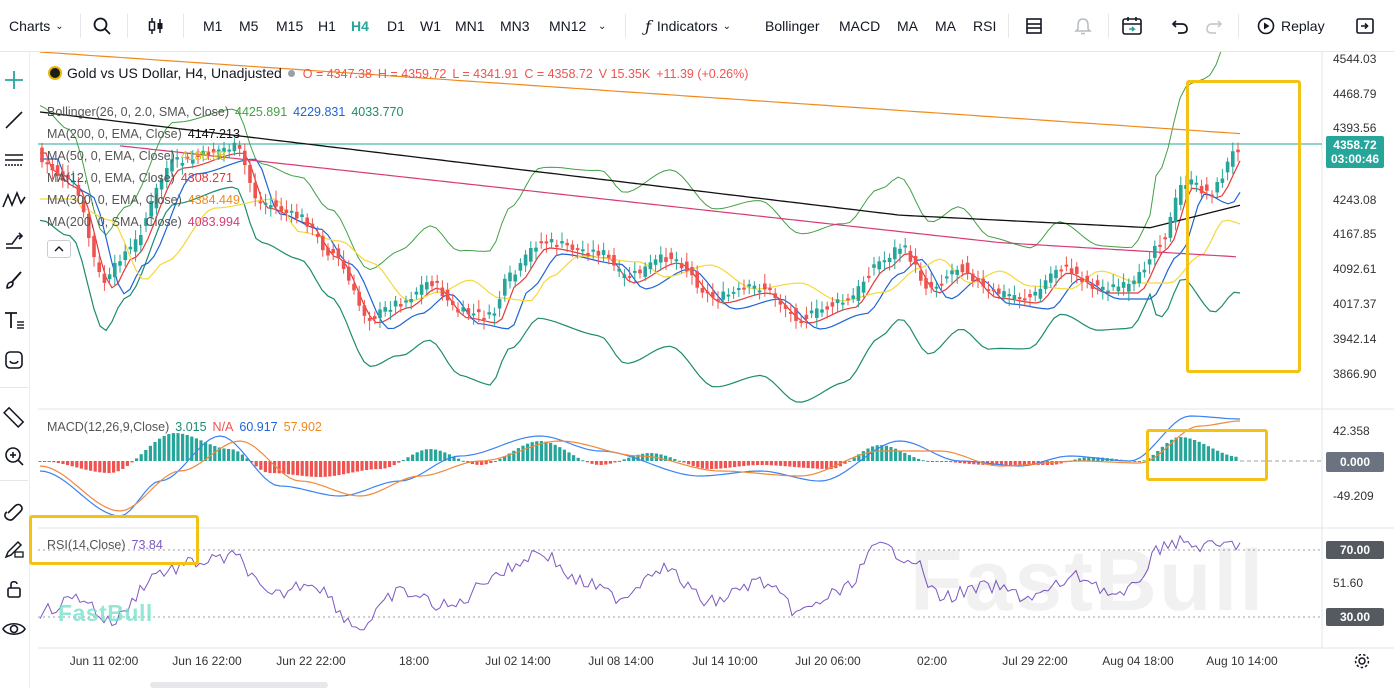  Describe the element at coordinates (1290, 26) in the screenshot. I see `replay-button: Replay` at that location.